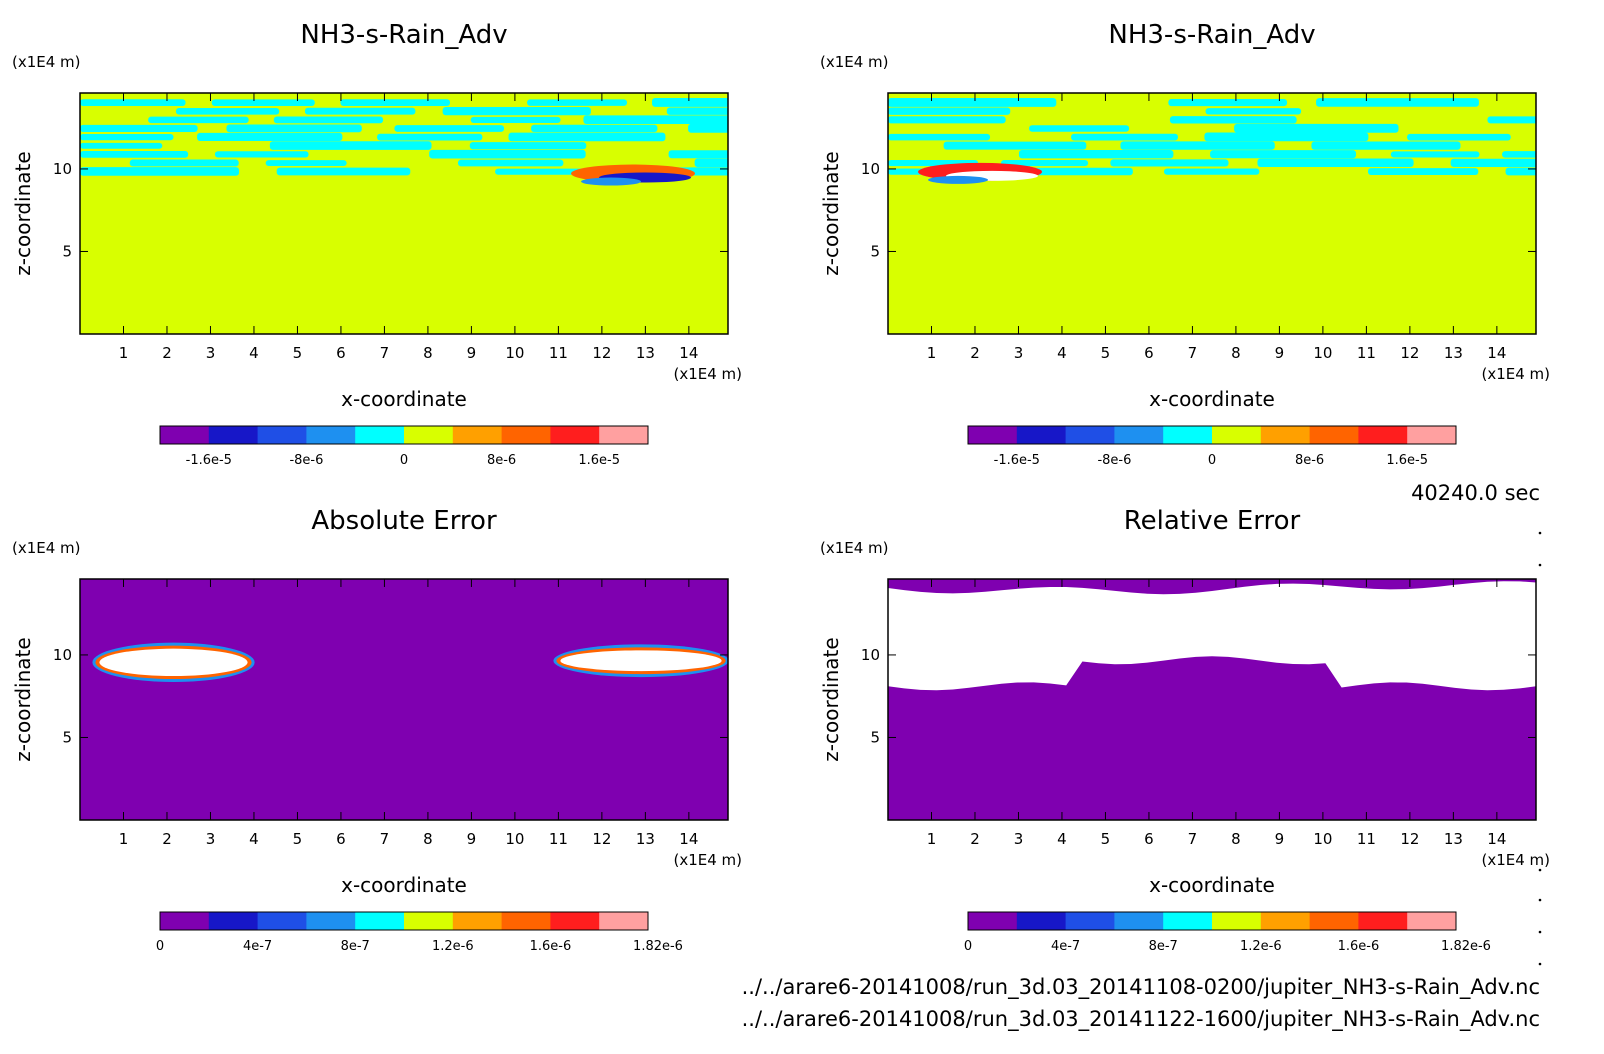  Describe the element at coordinates (1515, 374) in the screenshot. I see `x-unit-label: (x1E4 m)` at that location.